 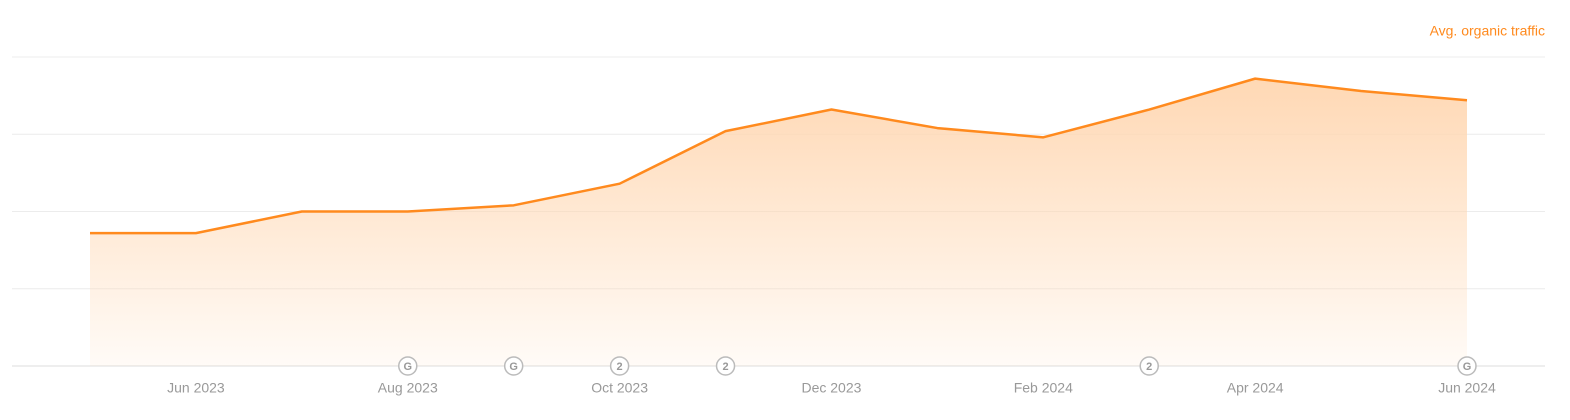 What do you see at coordinates (619, 388) in the screenshot?
I see `x-tick-label: Oct 2023` at bounding box center [619, 388].